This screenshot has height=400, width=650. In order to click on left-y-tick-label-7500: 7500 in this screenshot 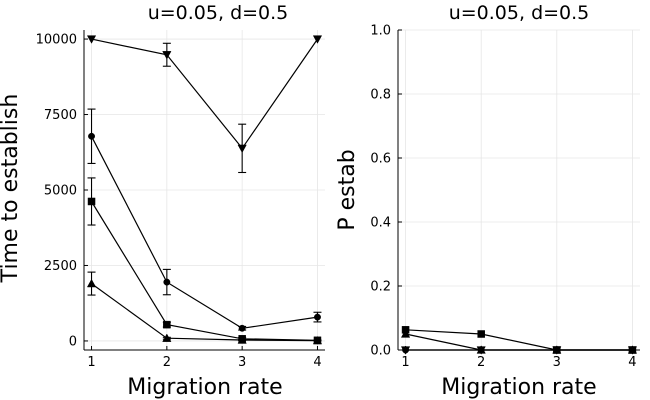, I will do `click(60, 115)`.